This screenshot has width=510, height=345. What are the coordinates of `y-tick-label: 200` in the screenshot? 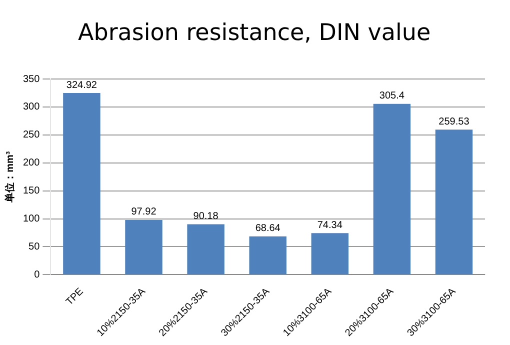 It's located at (31, 163).